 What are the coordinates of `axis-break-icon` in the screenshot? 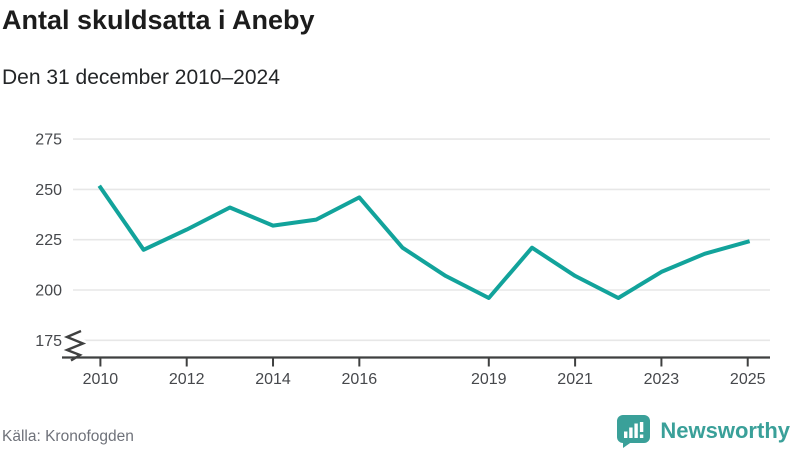 It's located at (75, 345).